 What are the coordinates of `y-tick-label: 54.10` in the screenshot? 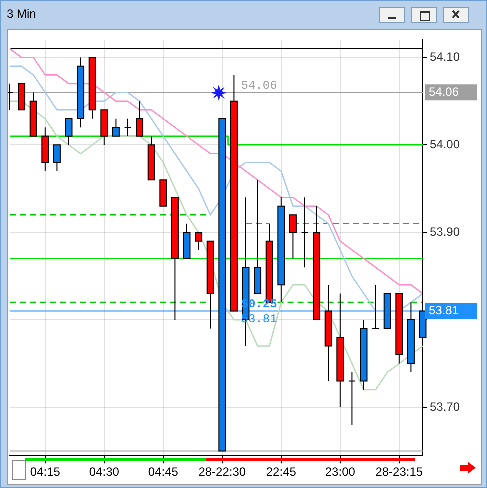 It's located at (445, 57).